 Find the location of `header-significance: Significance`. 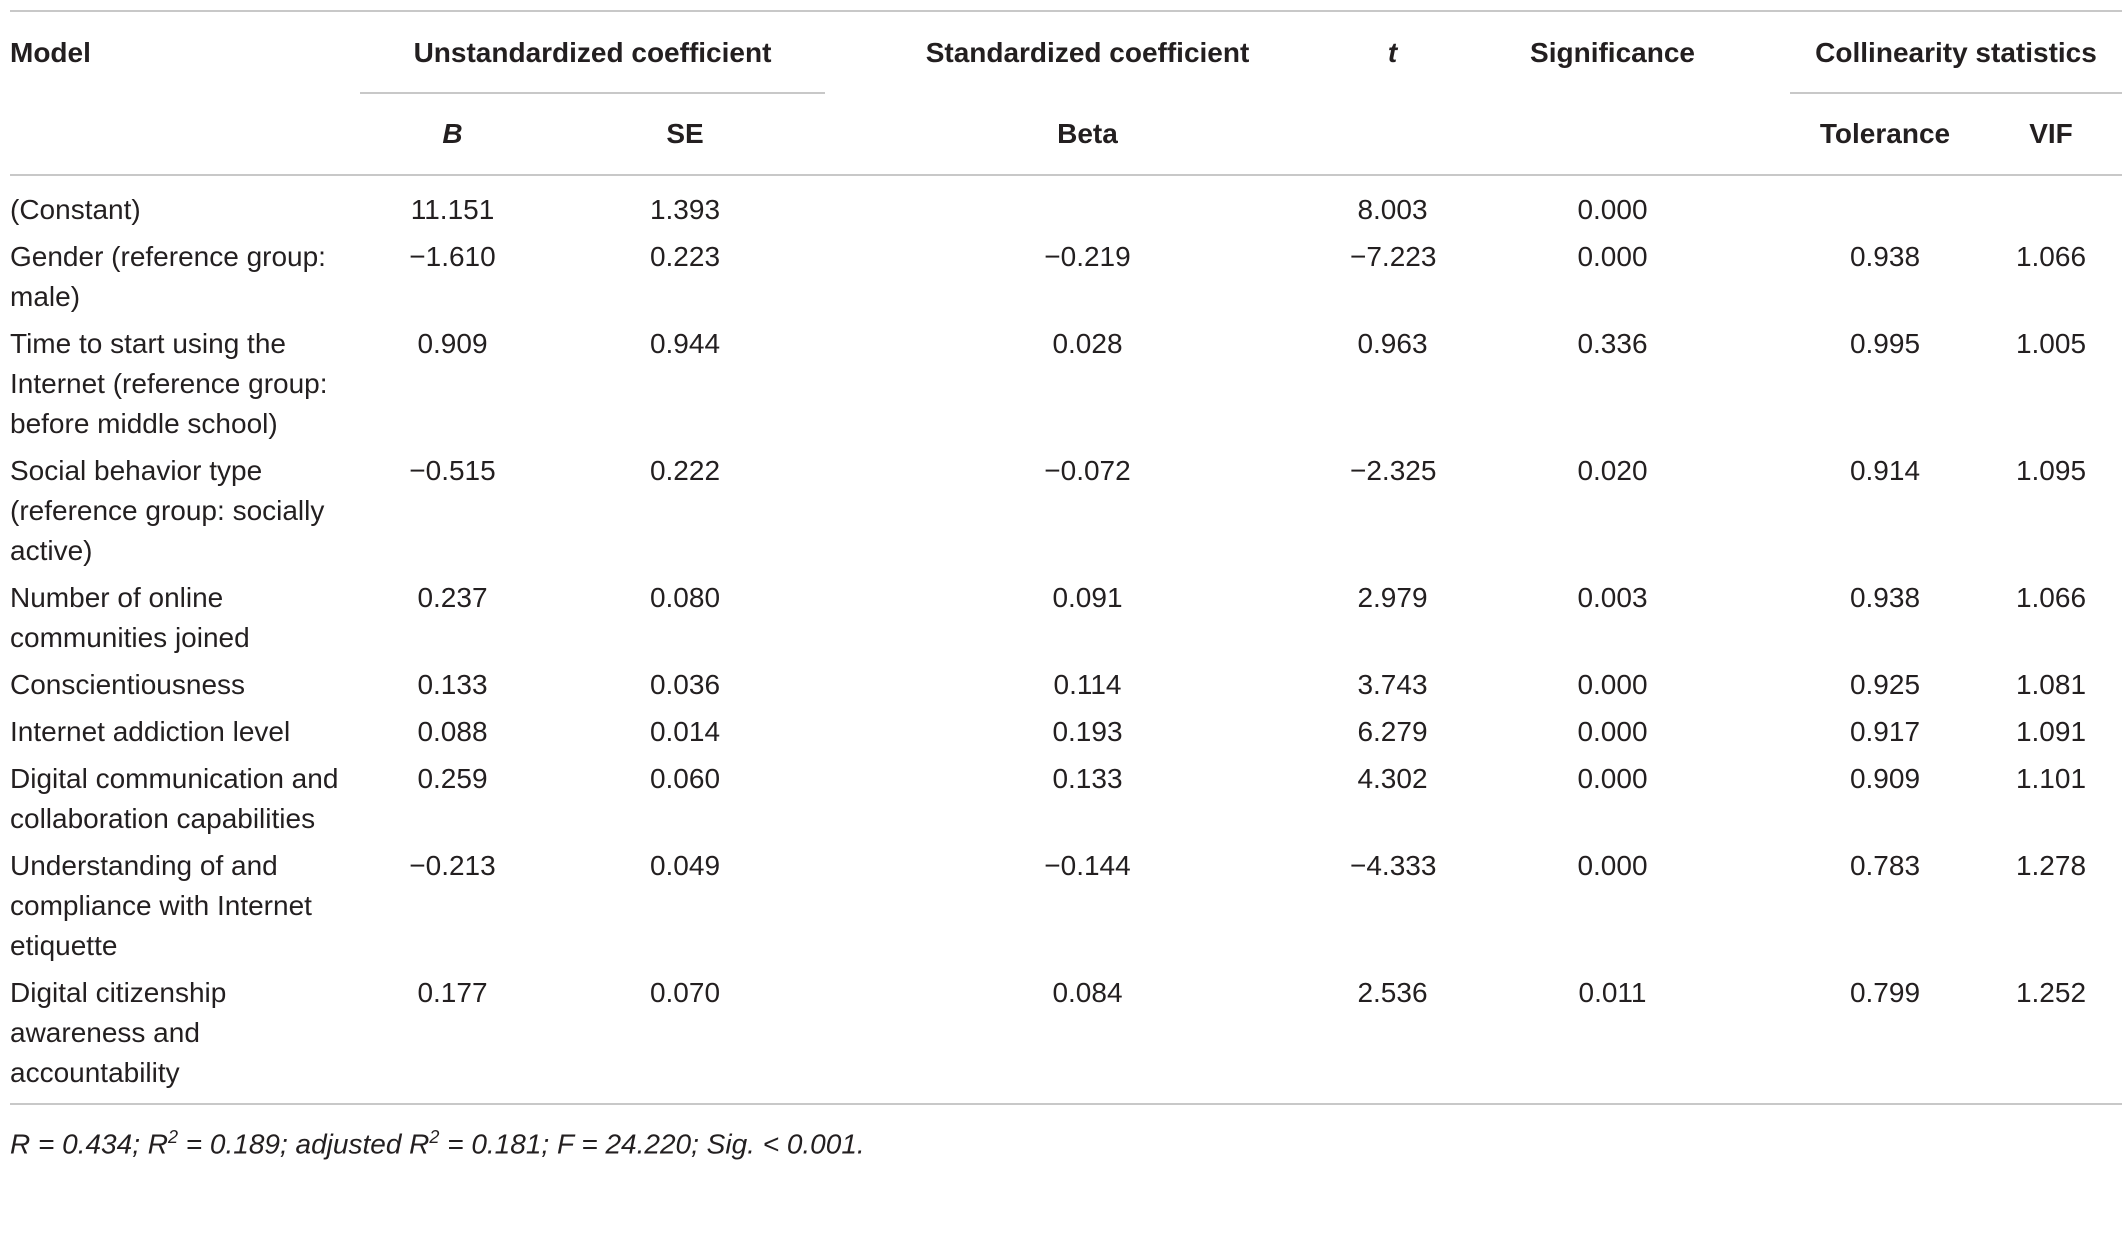

header-significance: Significance is located at coordinates (1612, 52).